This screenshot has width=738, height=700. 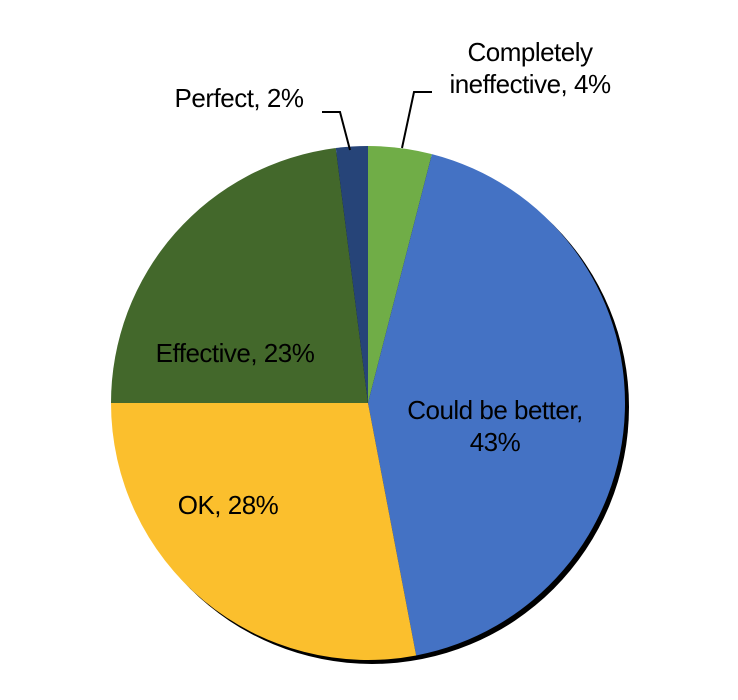 What do you see at coordinates (495, 442) in the screenshot?
I see `slice-label: 43%` at bounding box center [495, 442].